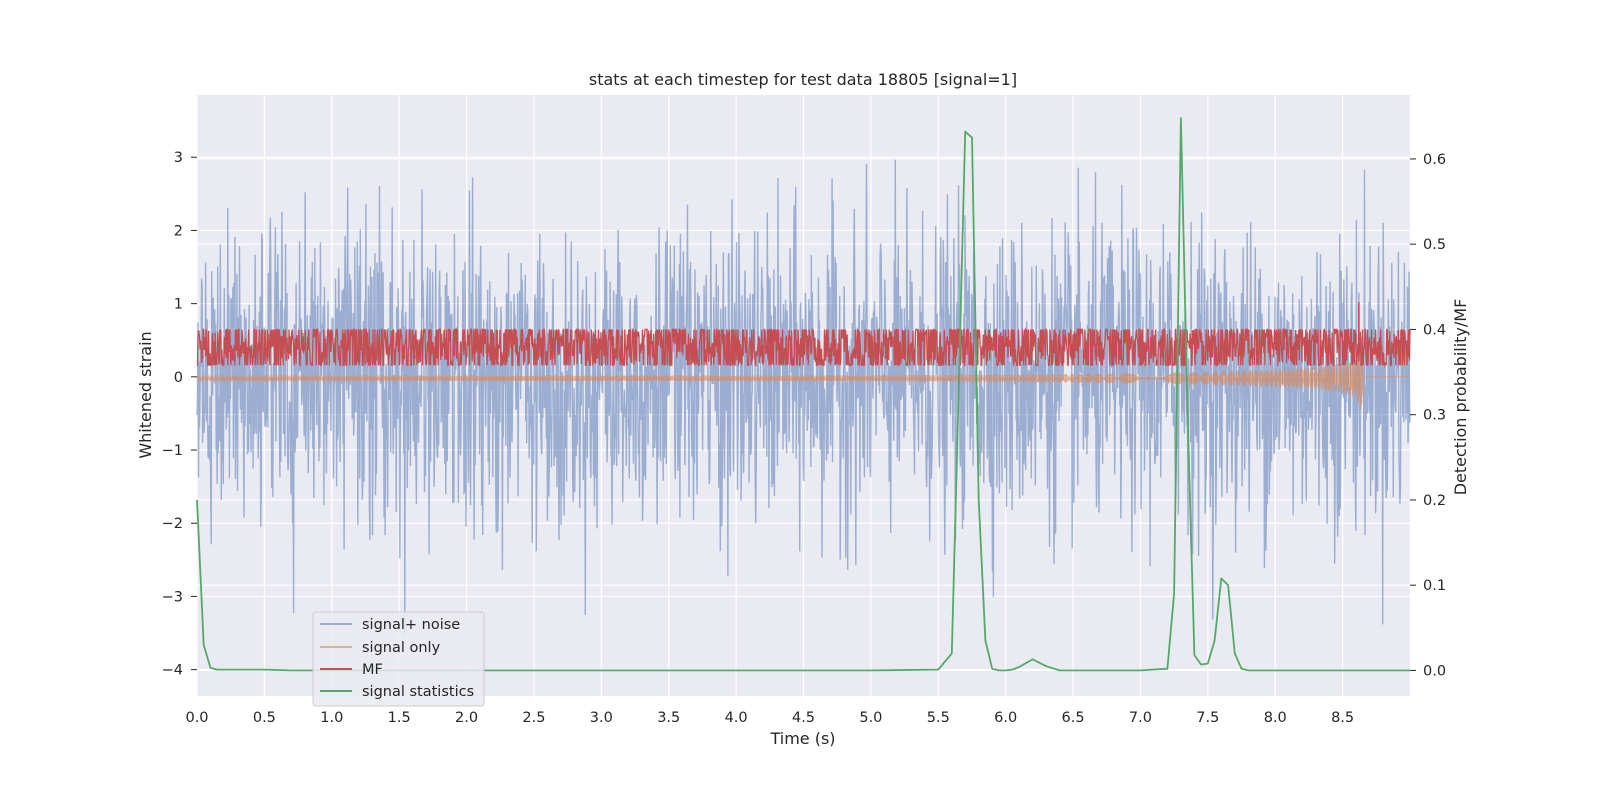 Image resolution: width=1600 pixels, height=800 pixels. Describe the element at coordinates (172, 671) in the screenshot. I see `y-tick-label: −4` at that location.